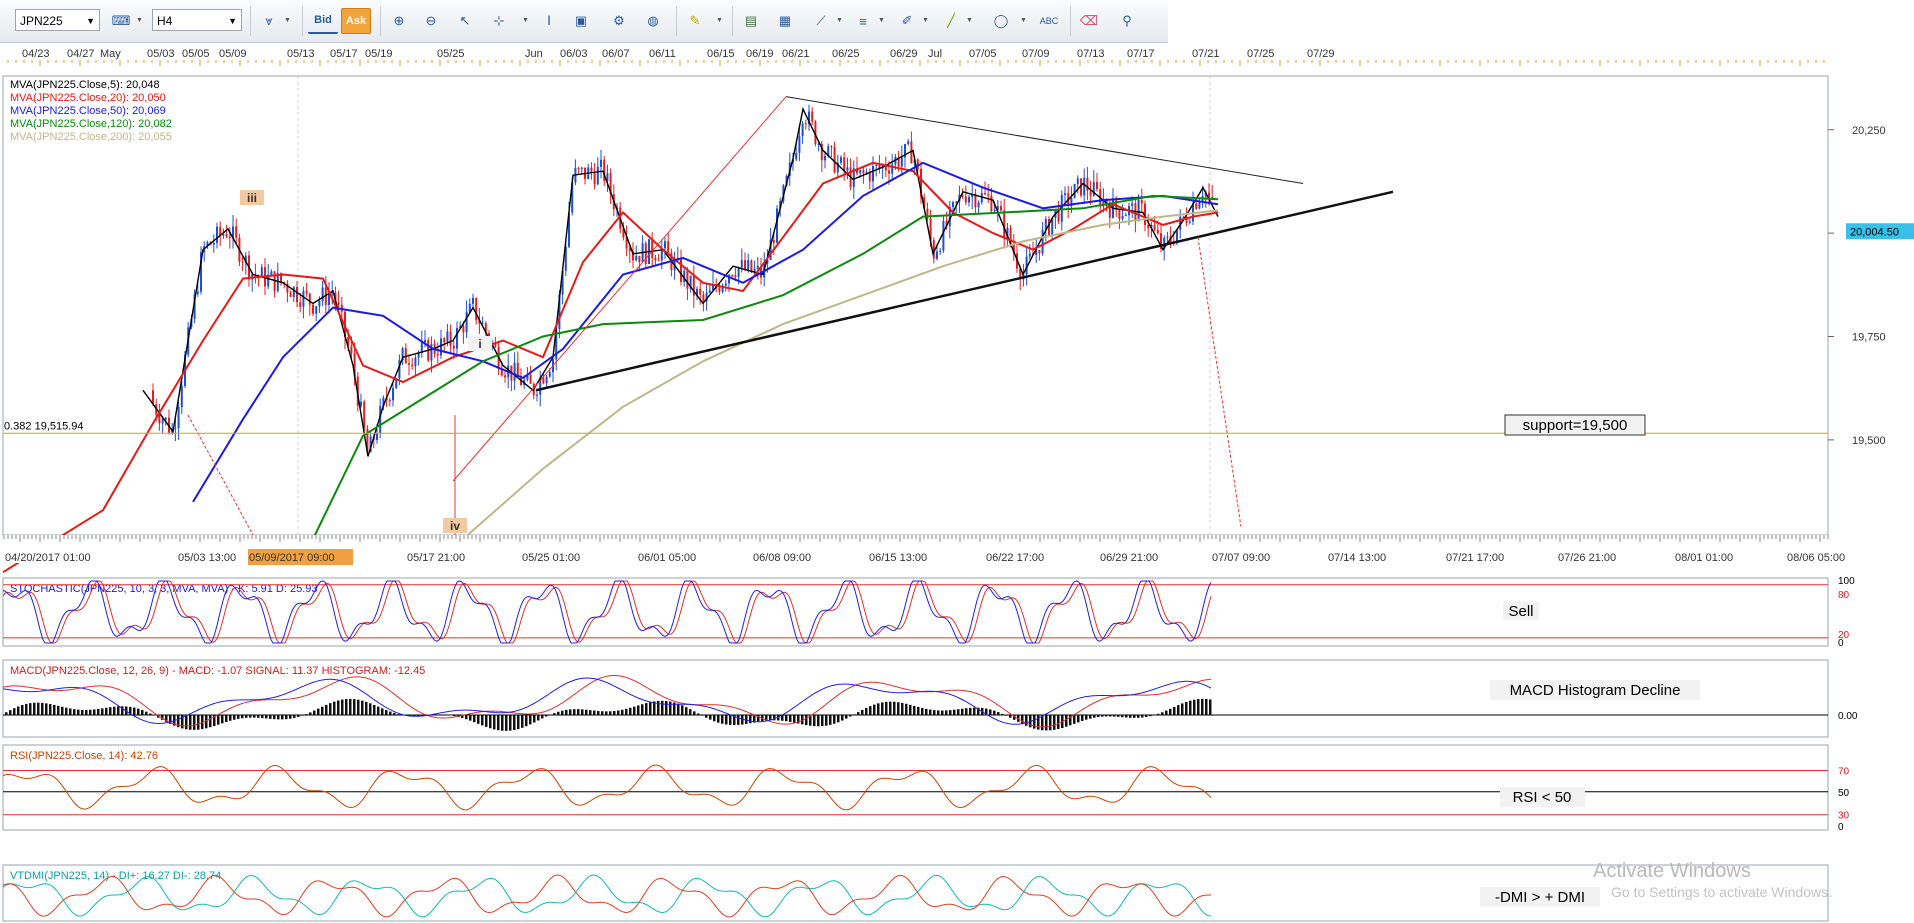 The image size is (1914, 923). Describe the element at coordinates (499, 20) in the screenshot. I see `crosshair-icon: ⊹` at that location.